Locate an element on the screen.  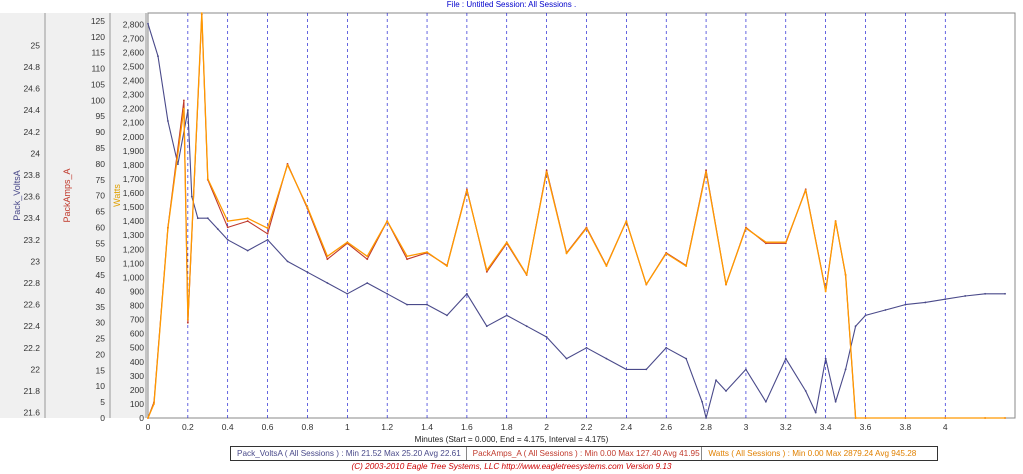
y-tick-label: 1,000 is located at coordinates (134, 277).